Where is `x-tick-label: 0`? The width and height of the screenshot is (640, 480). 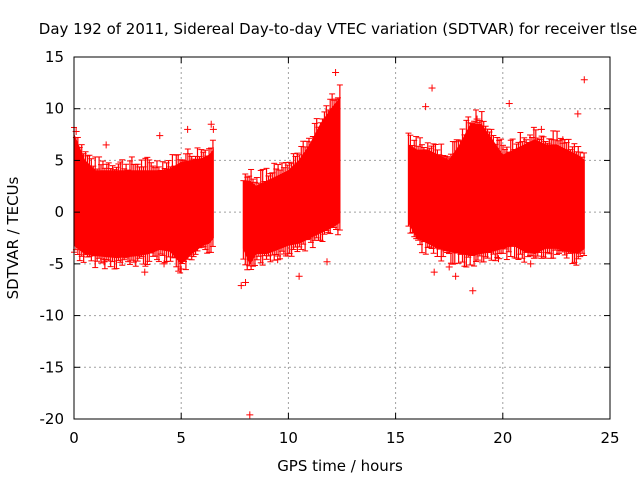 x-tick-label: 0 is located at coordinates (74, 438).